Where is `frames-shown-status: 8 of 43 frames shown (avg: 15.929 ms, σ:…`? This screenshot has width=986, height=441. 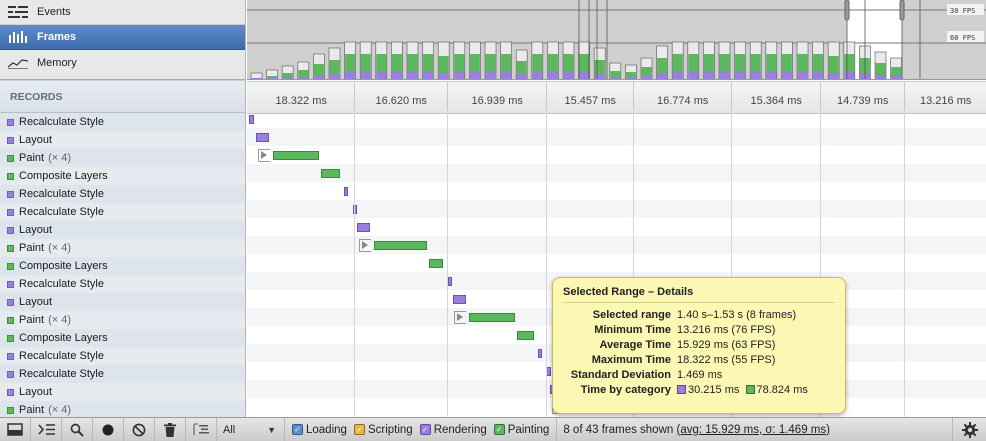
frames-shown-status: 8 of 43 frames shown (avg: 15.929 ms, σ:… is located at coordinates (693, 430).